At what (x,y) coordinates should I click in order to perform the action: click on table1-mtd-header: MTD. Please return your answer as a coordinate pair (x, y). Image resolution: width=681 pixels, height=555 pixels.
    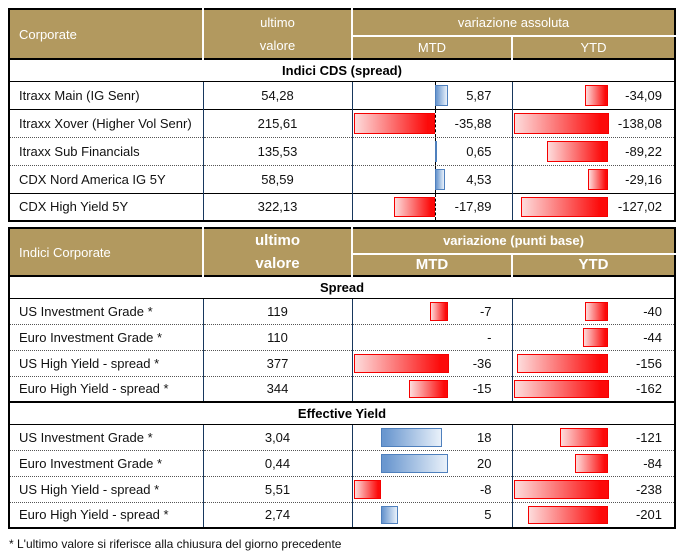
    Looking at the image, I should click on (431, 47).